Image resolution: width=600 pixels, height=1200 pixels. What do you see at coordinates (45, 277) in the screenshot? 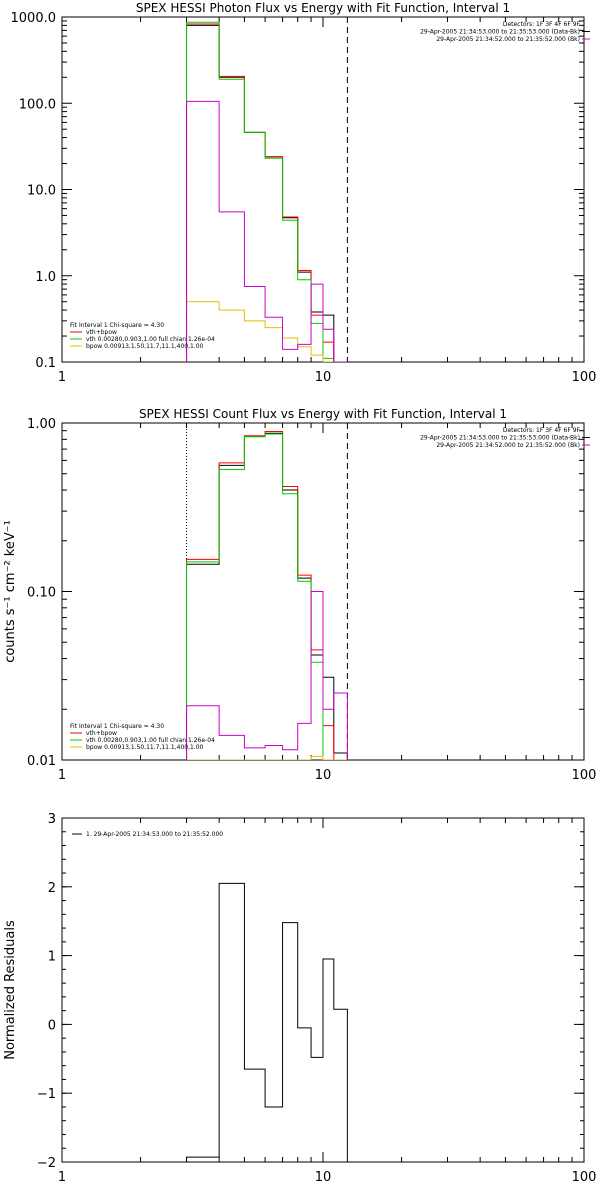
I see `y-tick-label: 1.0` at bounding box center [45, 277].